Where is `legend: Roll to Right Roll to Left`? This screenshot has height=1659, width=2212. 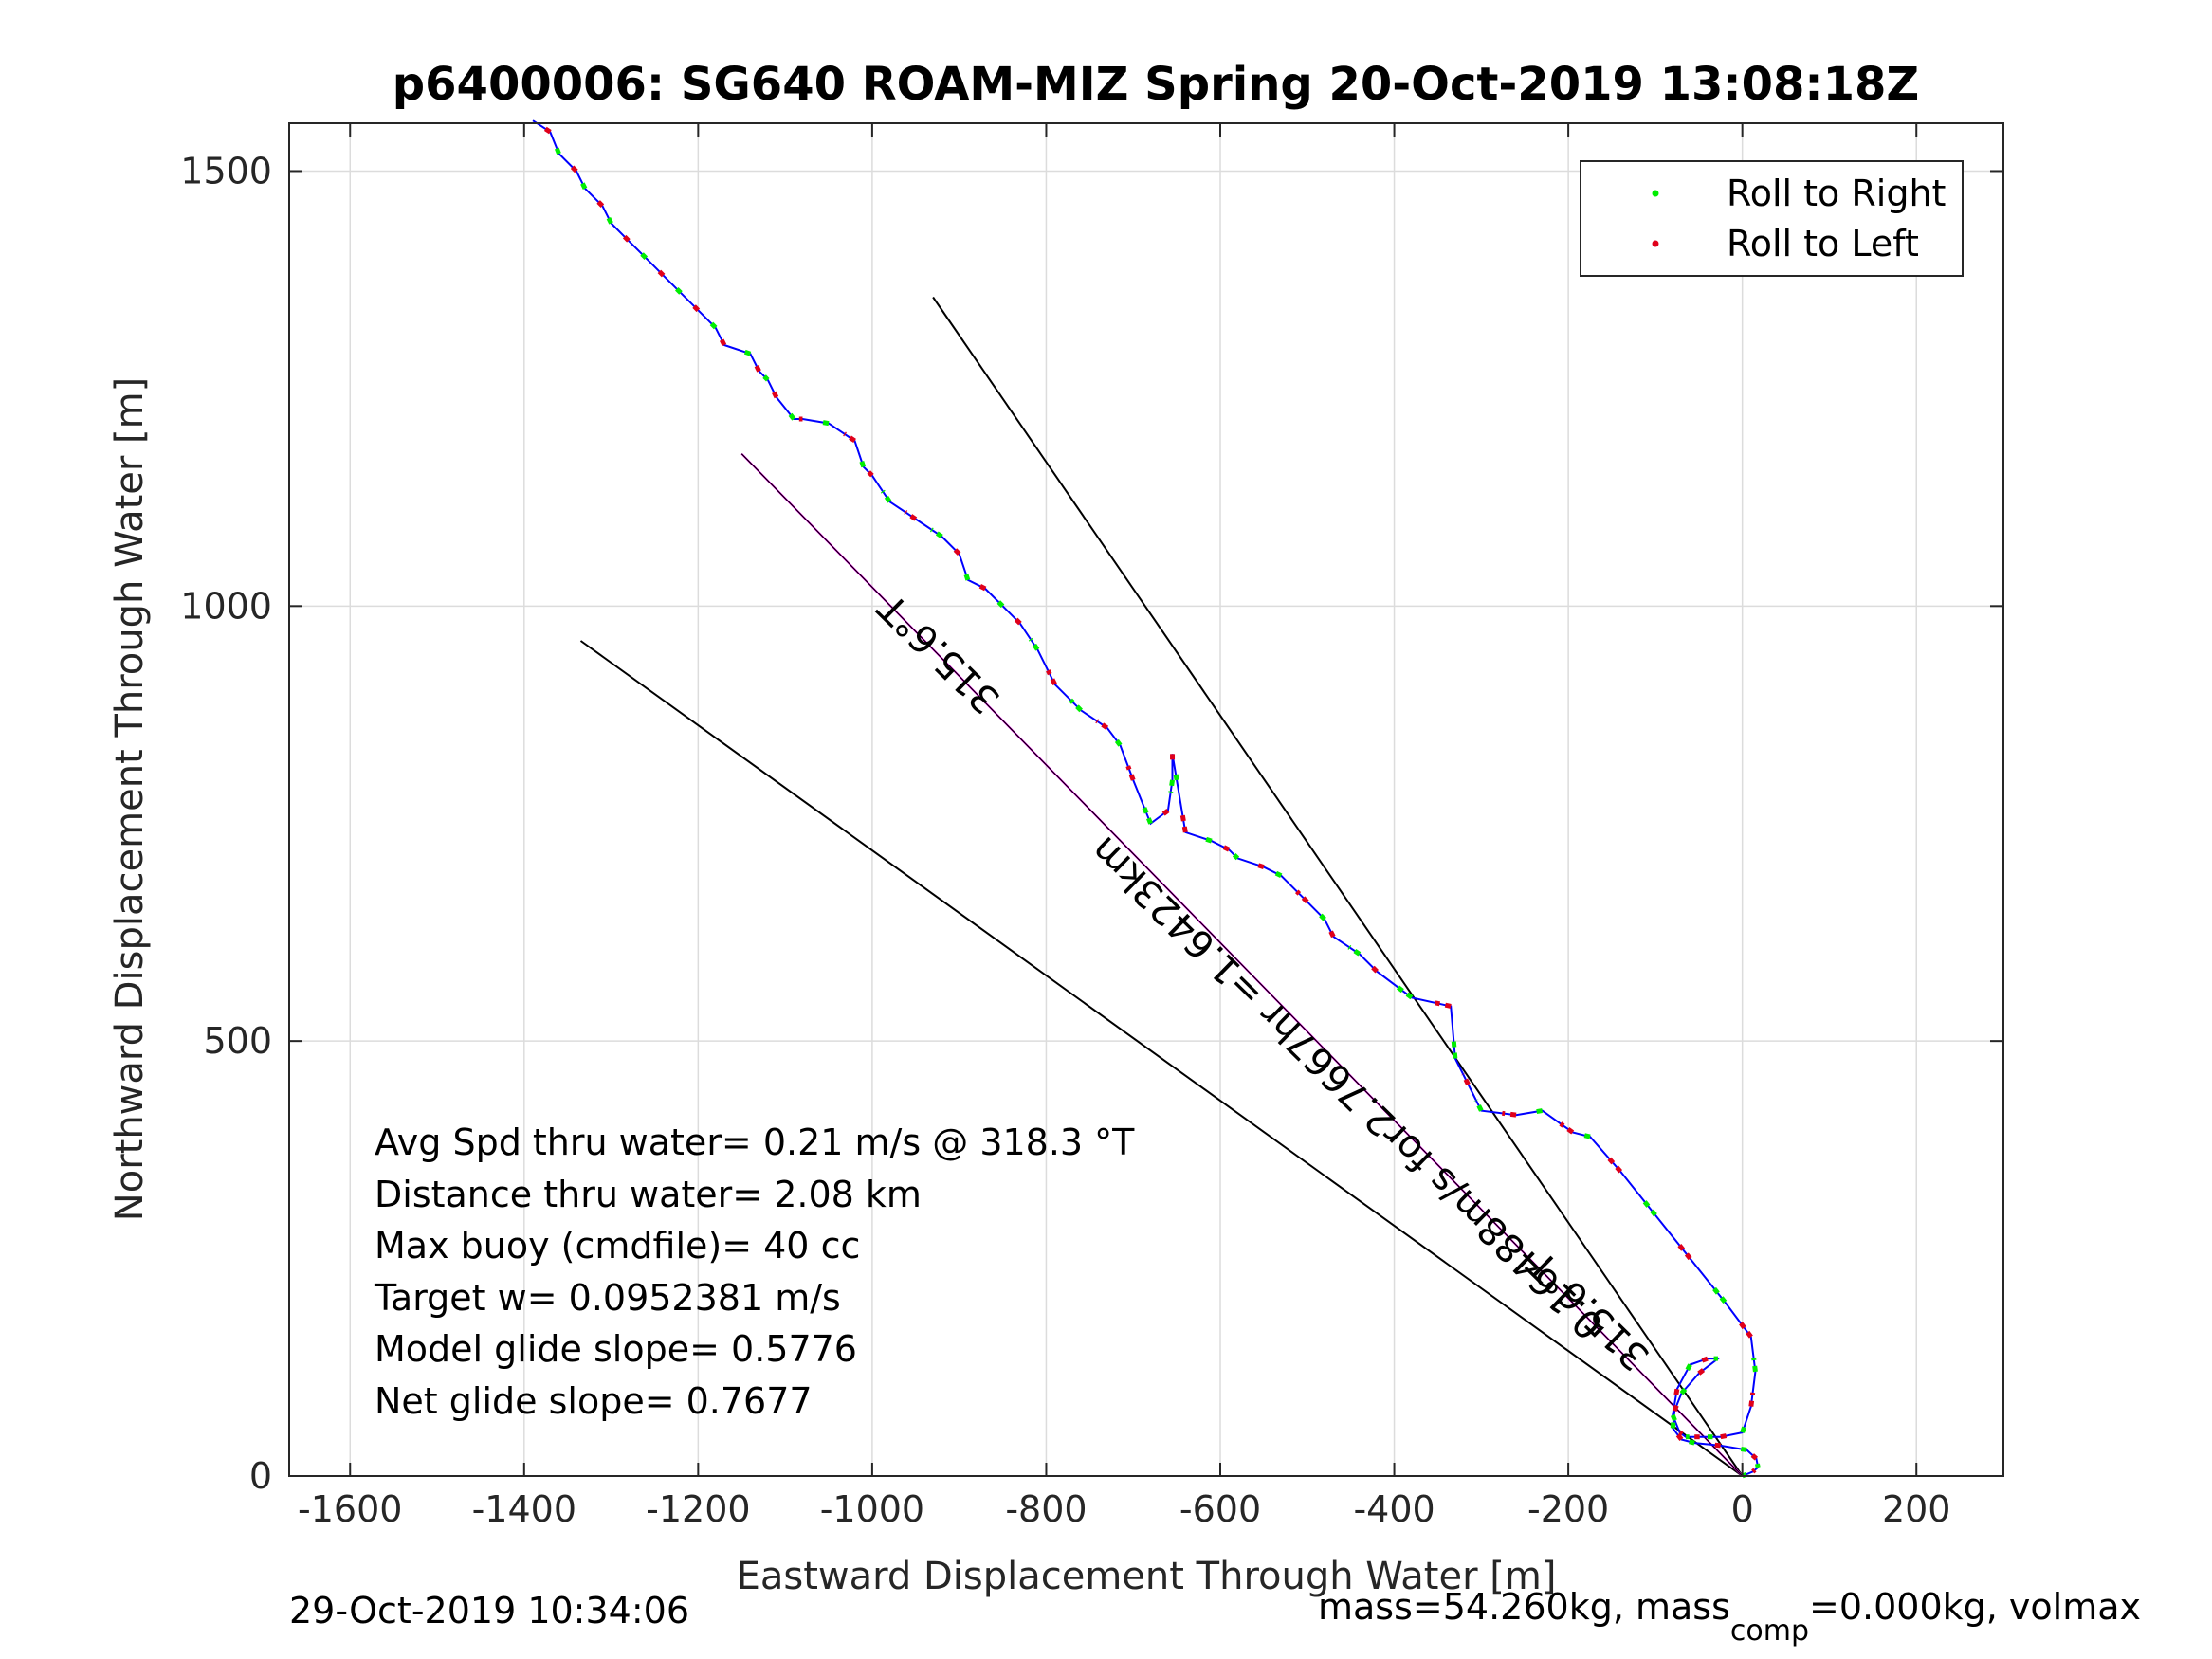 legend: Roll to Right Roll to Left is located at coordinates (1772, 218).